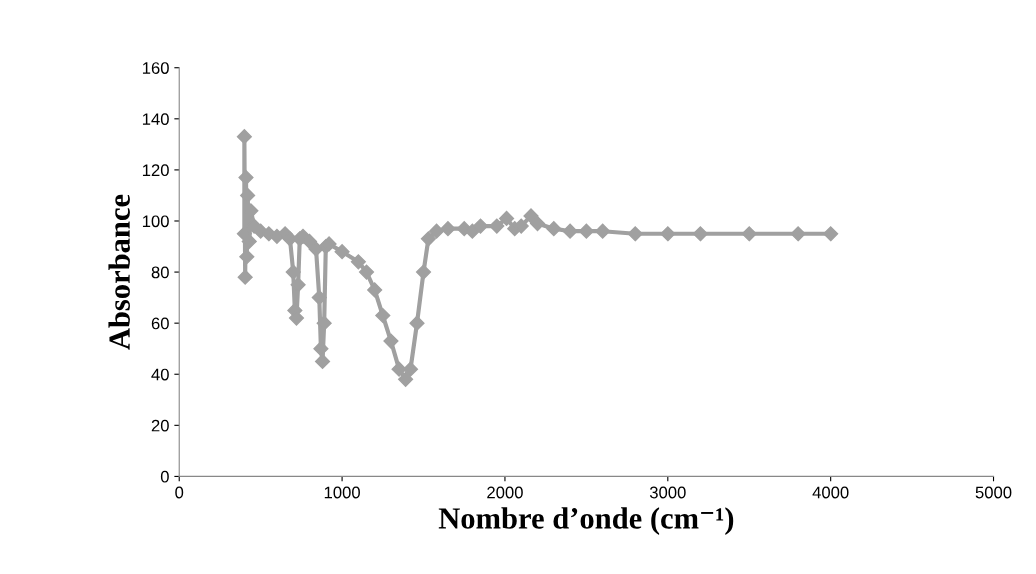 This screenshot has width=1036, height=574. What do you see at coordinates (155, 68) in the screenshot?
I see `y-tick-label: 160` at bounding box center [155, 68].